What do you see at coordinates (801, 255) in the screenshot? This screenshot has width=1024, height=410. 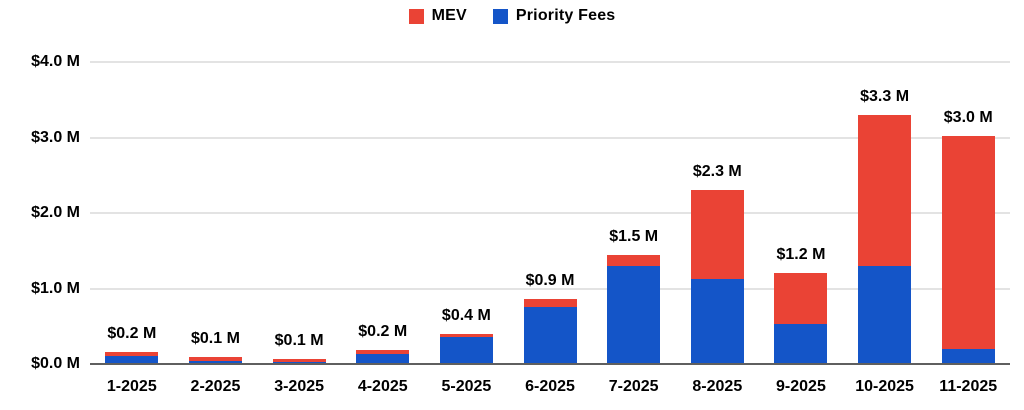 I see `bar-value-label: $1.2 M` at bounding box center [801, 255].